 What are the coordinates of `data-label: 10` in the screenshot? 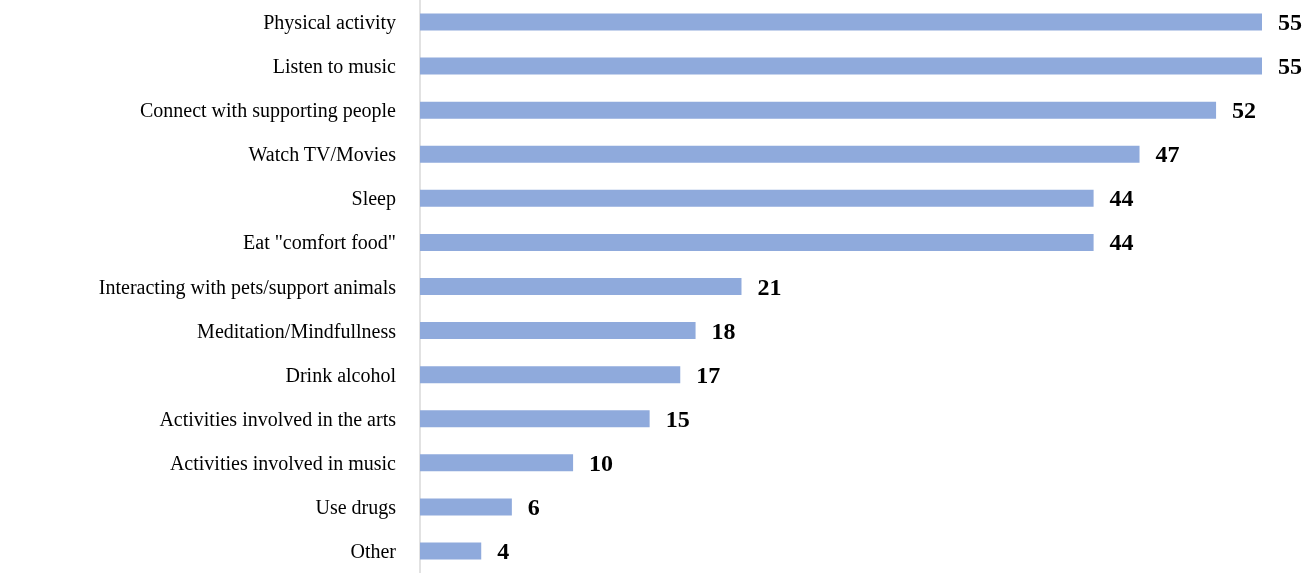 It's located at (601, 462).